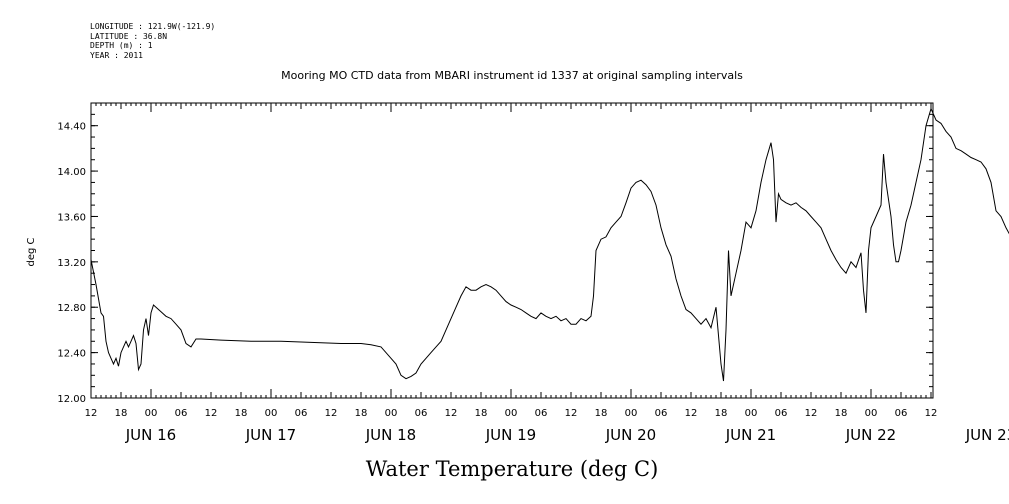 The image size is (1009, 504). What do you see at coordinates (630, 435) in the screenshot?
I see `x-day-label: JUN 20` at bounding box center [630, 435].